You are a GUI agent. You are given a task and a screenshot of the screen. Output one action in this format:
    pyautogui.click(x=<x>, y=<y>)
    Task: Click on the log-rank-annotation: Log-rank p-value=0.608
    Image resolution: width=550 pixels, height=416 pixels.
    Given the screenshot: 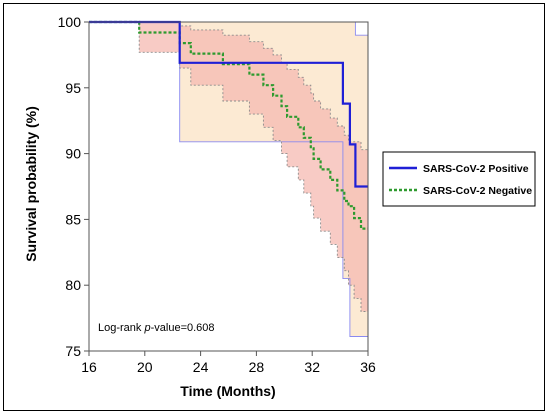 What is the action you would take?
    pyautogui.click(x=156, y=328)
    